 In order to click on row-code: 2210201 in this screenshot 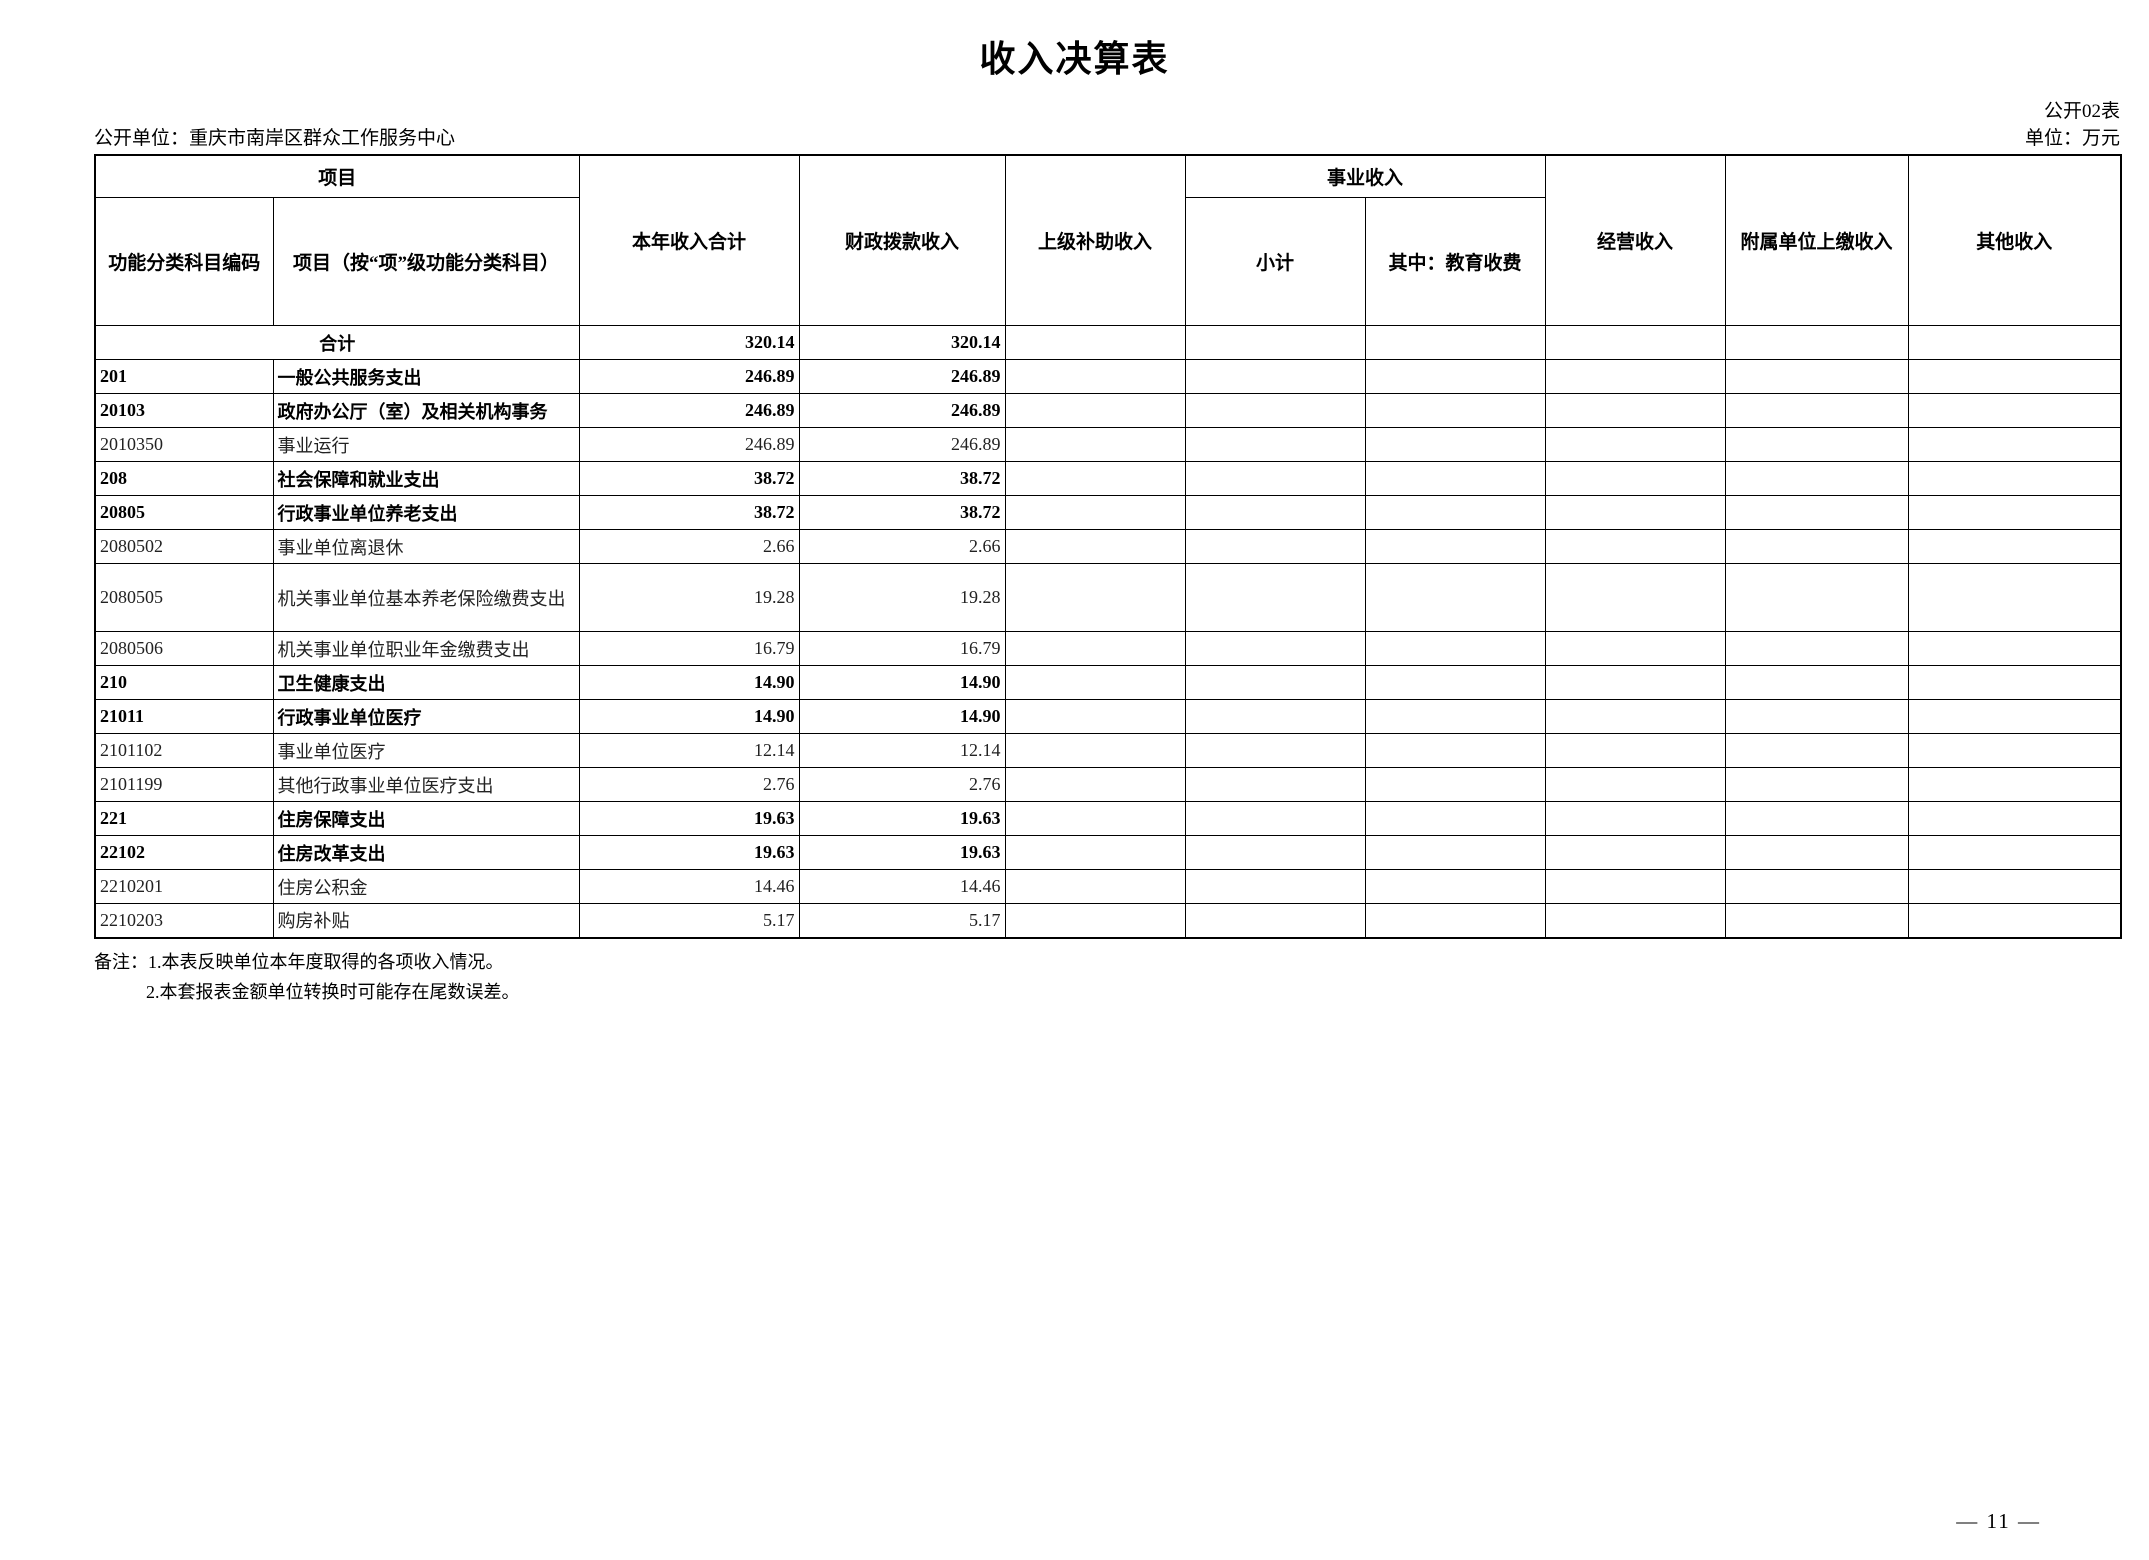, I will do `click(184, 887)`.